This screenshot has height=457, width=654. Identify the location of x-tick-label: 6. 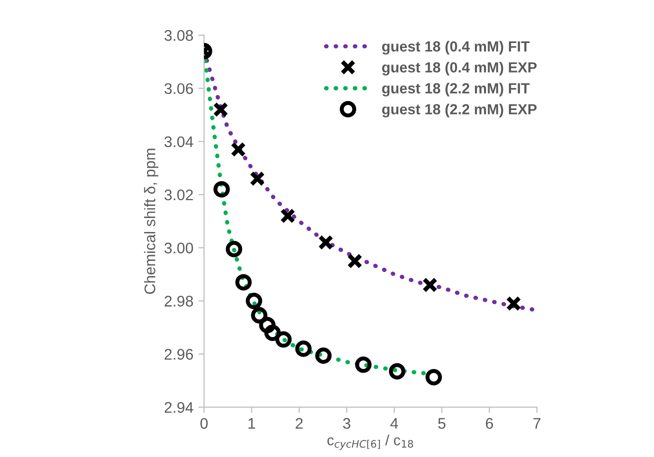
(489, 423).